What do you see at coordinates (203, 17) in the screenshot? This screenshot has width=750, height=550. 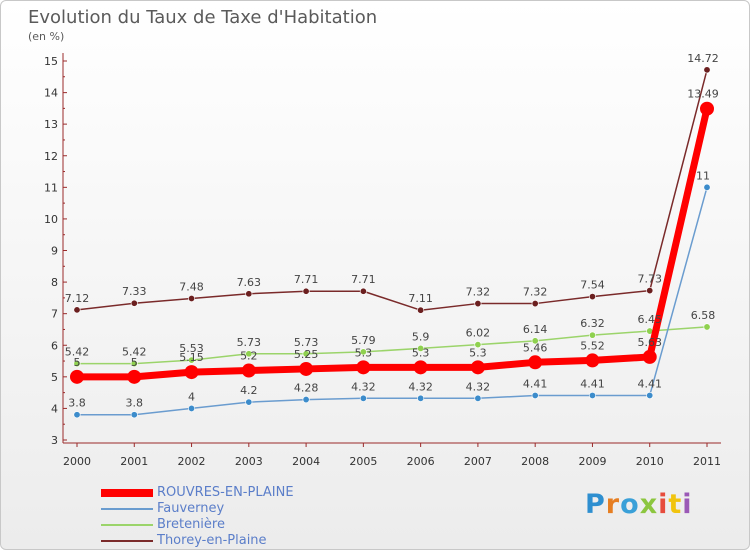 I see `chart-title: Evolution du Taux de Taxe d'Habitation` at bounding box center [203, 17].